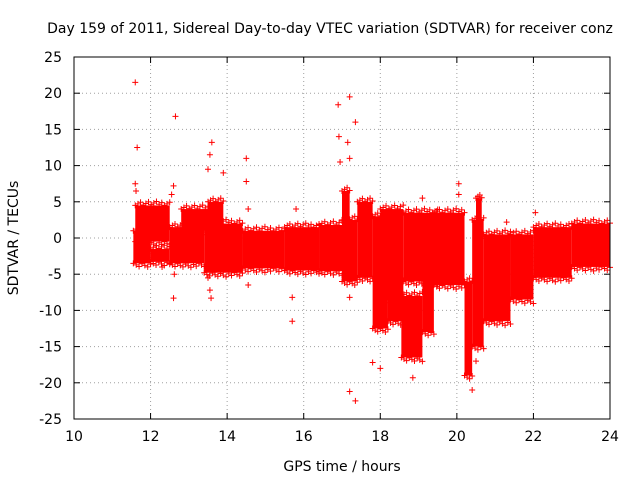 This screenshot has width=640, height=480. Describe the element at coordinates (53, 94) in the screenshot. I see `y-tick-label: 20` at that location.